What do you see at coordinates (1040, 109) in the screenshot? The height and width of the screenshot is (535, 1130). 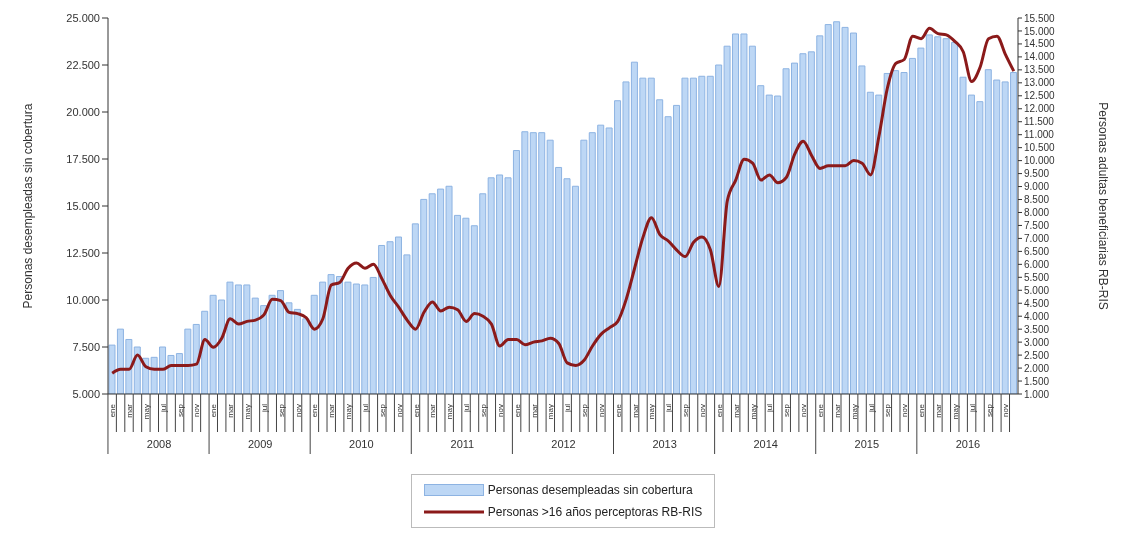 I see `y2-tick-label: 12.000` at bounding box center [1040, 109].